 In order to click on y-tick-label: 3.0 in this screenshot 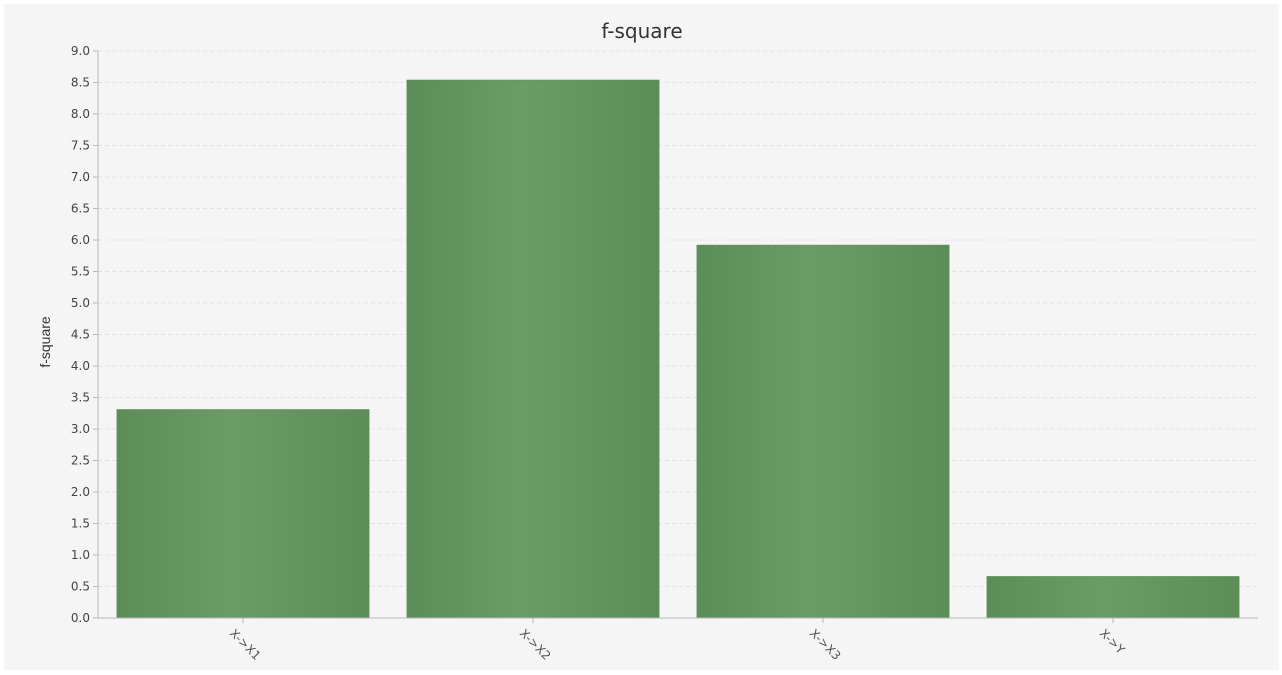, I will do `click(80, 429)`.